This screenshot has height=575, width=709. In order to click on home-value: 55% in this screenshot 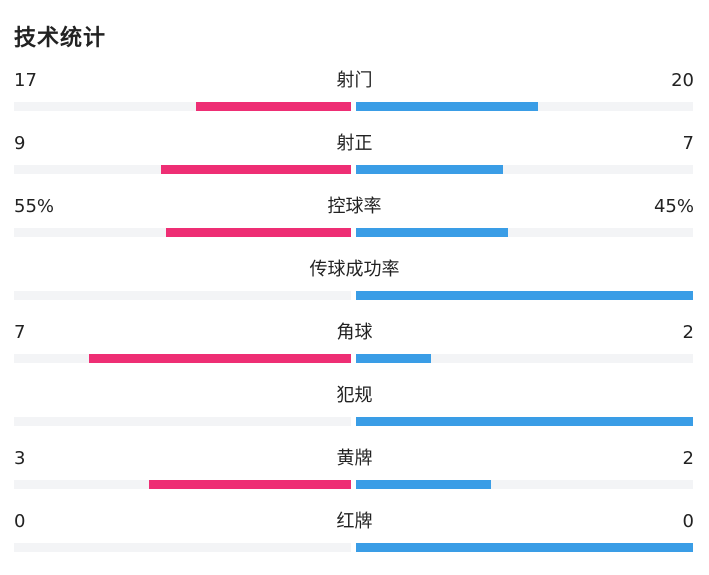, I will do `click(34, 206)`.